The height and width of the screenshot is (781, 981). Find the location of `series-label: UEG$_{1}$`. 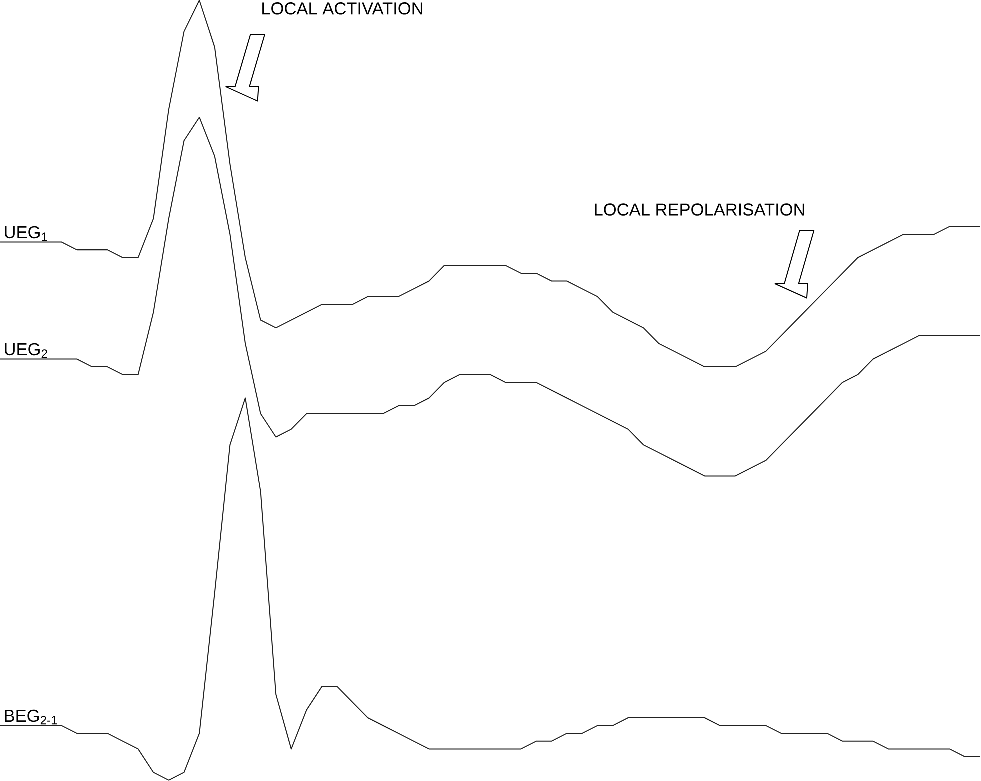

series-label: UEG$_{1}$ is located at coordinates (26, 234).